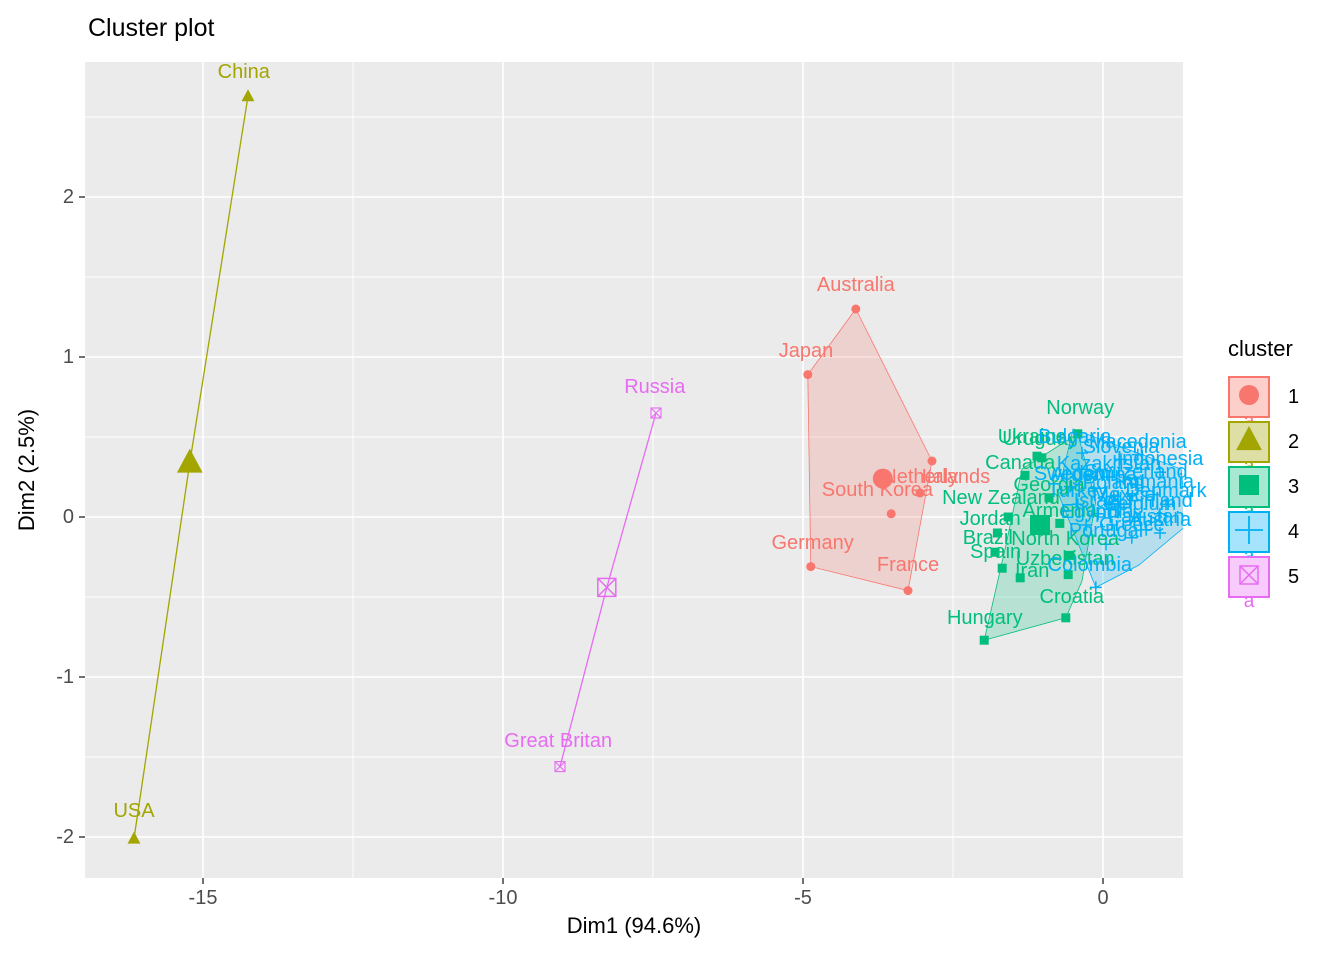  I want to click on legend-label-1: 1, so click(1294, 397).